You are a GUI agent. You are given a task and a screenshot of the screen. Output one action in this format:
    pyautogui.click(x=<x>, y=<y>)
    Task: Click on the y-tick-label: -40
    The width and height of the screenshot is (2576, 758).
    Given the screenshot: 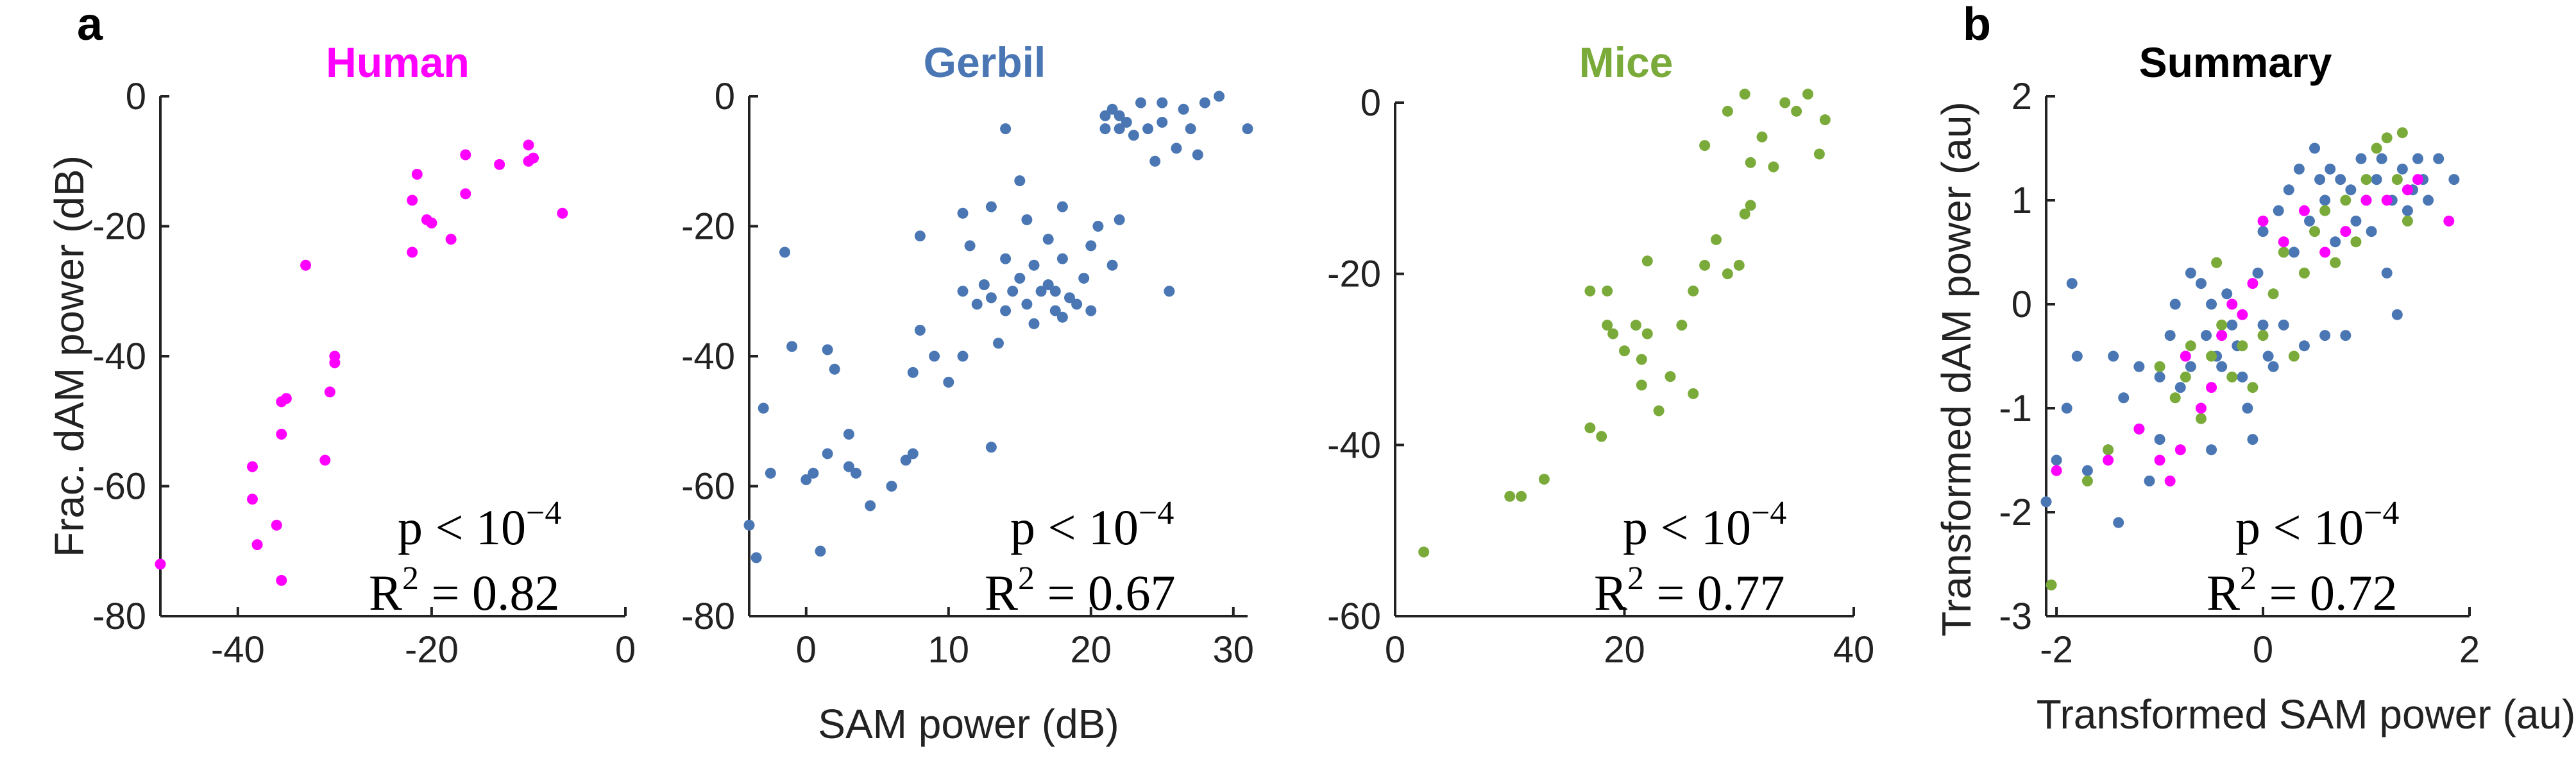 What is the action you would take?
    pyautogui.click(x=708, y=356)
    